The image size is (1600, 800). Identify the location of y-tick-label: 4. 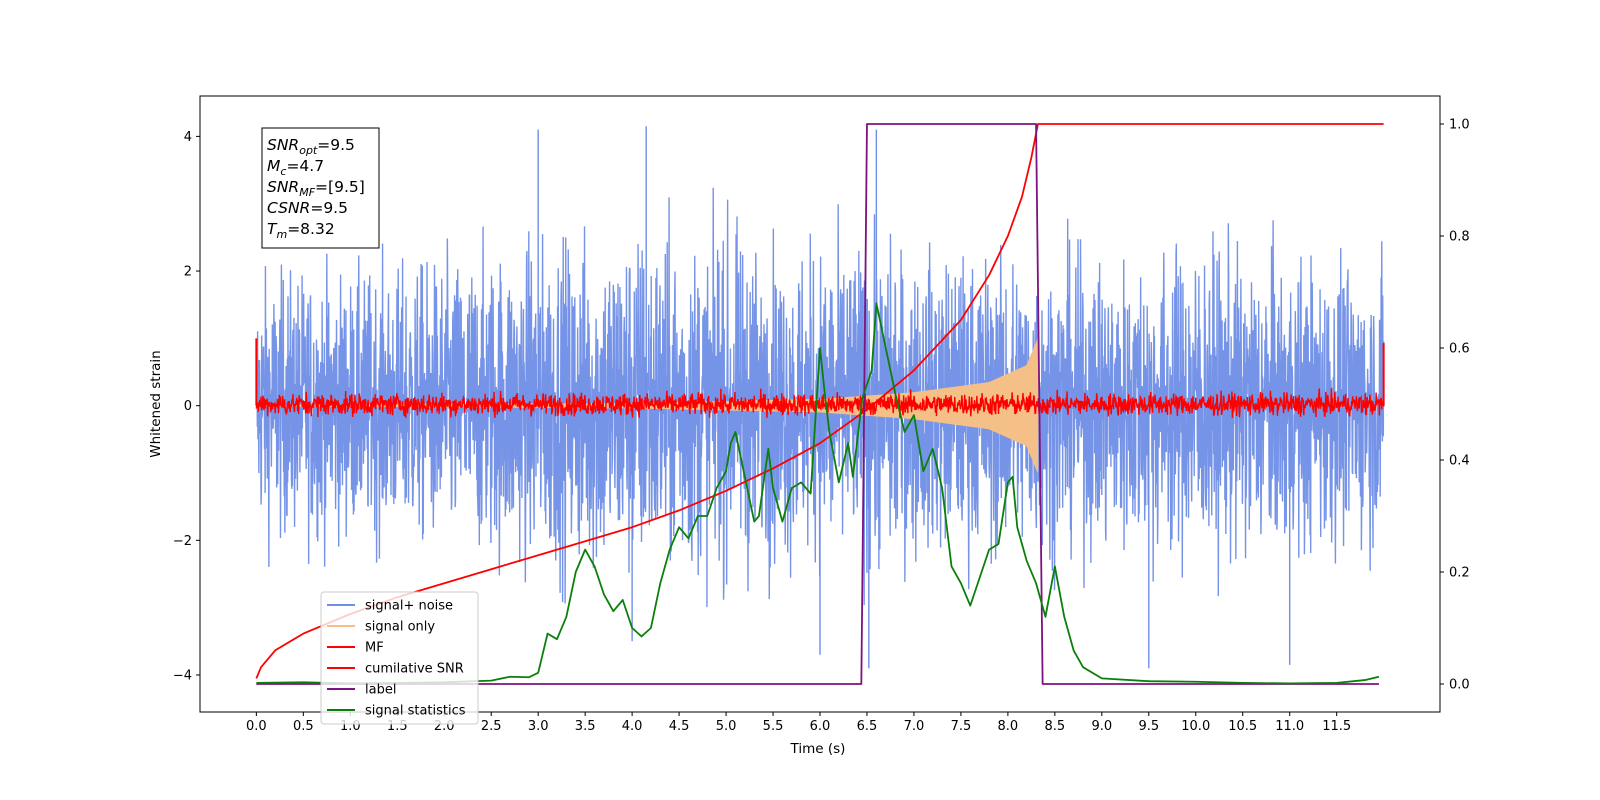
(188, 137).